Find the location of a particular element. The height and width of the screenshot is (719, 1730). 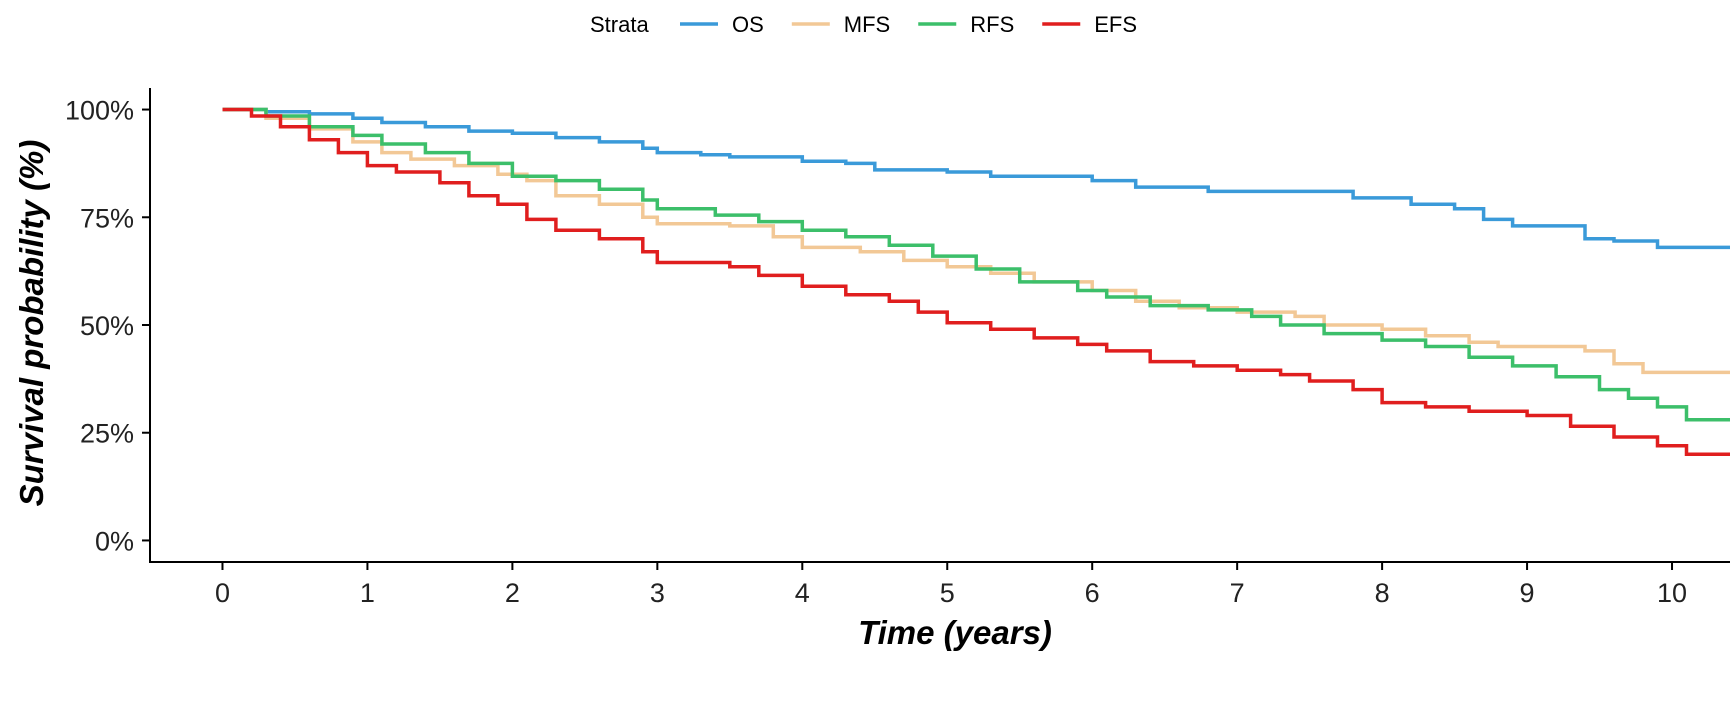

y-axis-title: Survival probability (%) is located at coordinates (31, 323).